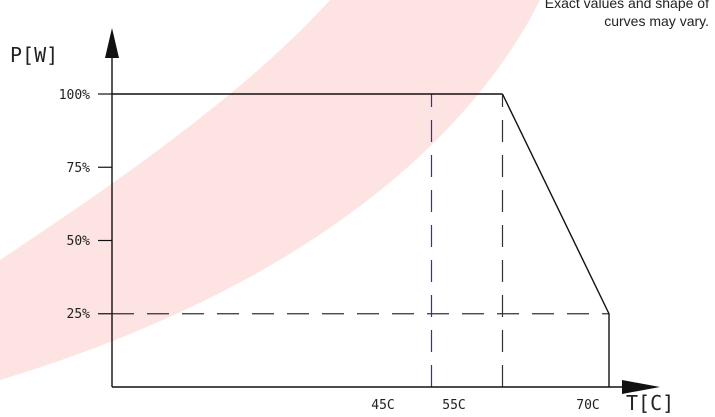 This screenshot has height=417, width=715. I want to click on x-tick-label-45: 45C, so click(382, 405).